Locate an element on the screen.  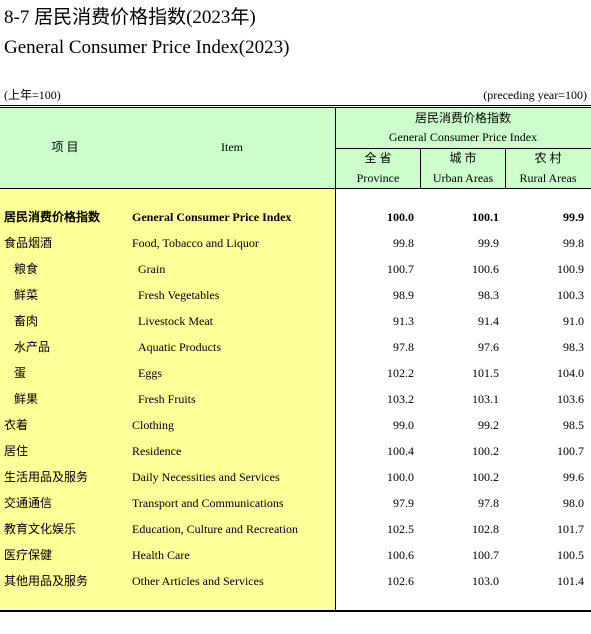
cell: 101.5 is located at coordinates (485, 373).